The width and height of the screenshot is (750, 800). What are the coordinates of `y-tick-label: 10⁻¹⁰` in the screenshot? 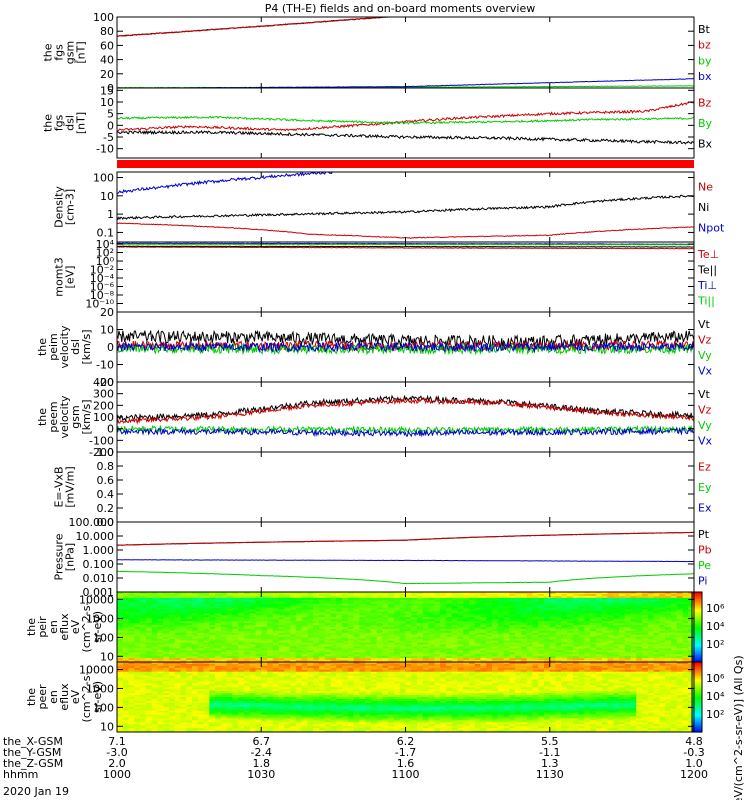 It's located at (99, 304).